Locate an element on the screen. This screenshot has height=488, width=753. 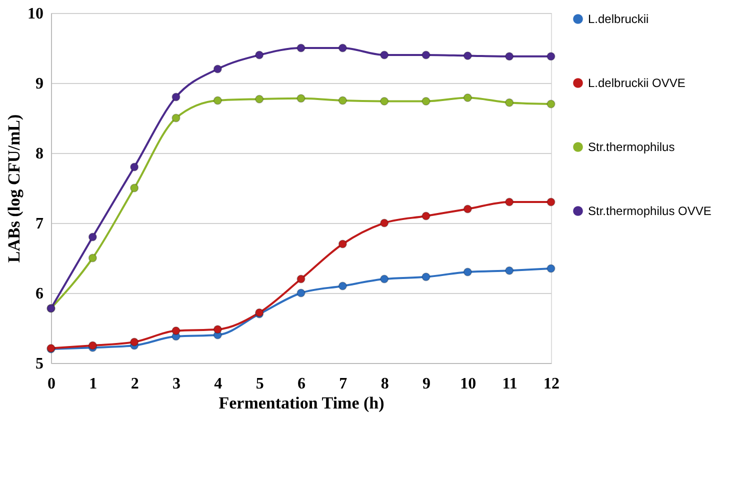
x-tick-label: 8 is located at coordinates (384, 384).